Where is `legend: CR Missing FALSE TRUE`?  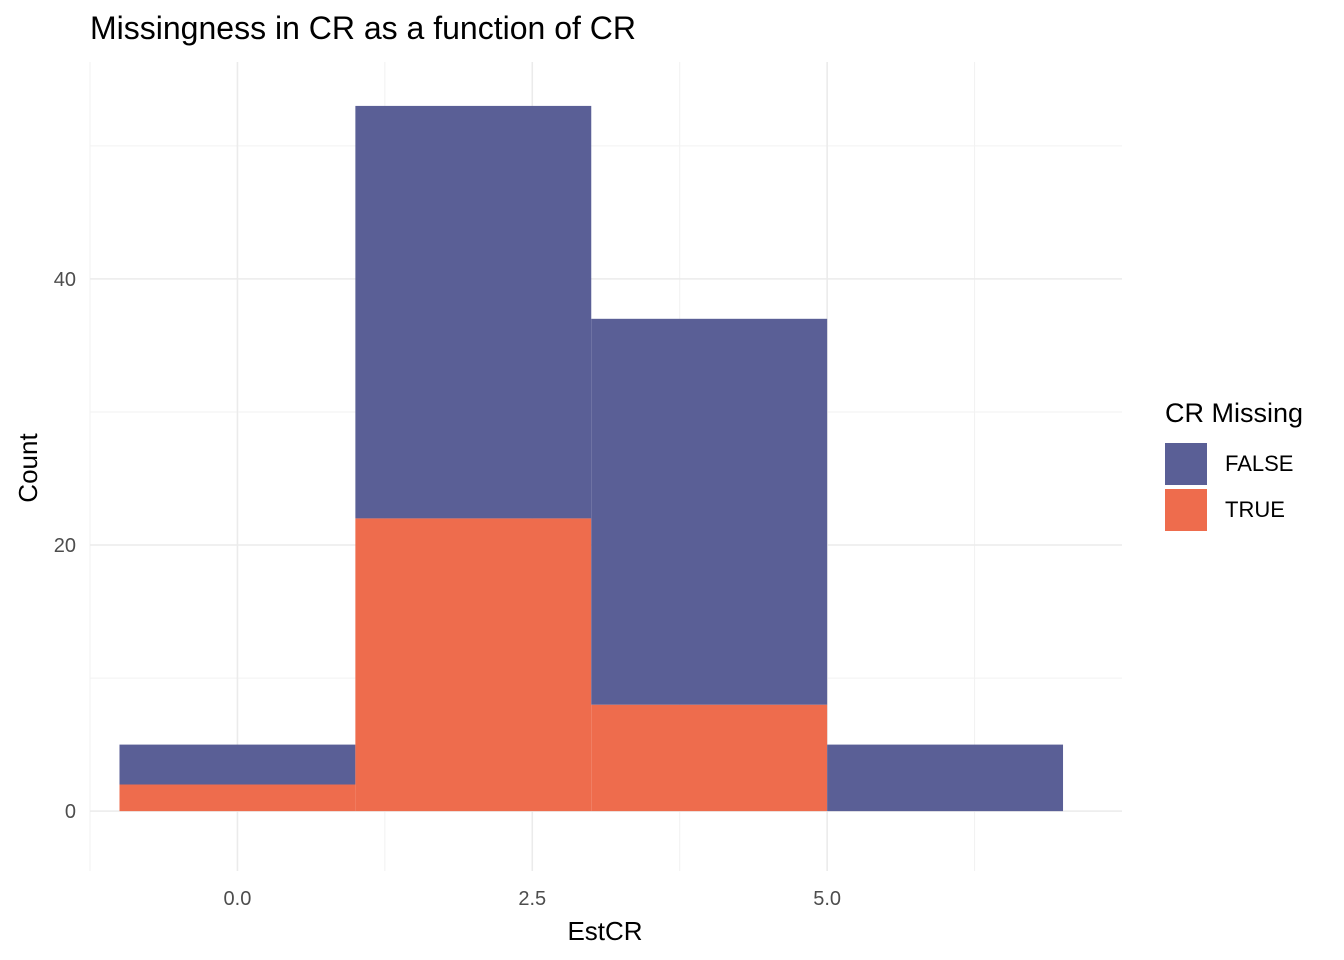
legend: CR Missing FALSE TRUE is located at coordinates (1234, 465).